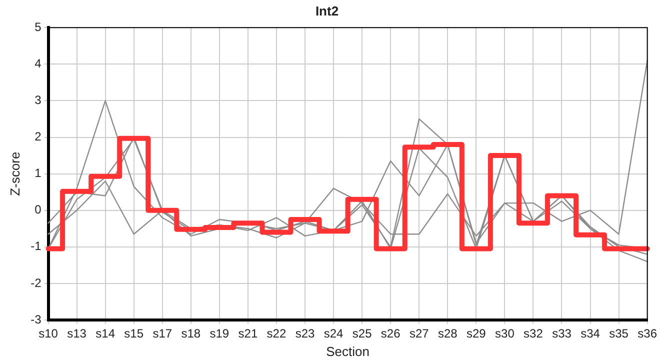  Describe the element at coordinates (348, 351) in the screenshot. I see `x-axis-title: Section` at that location.